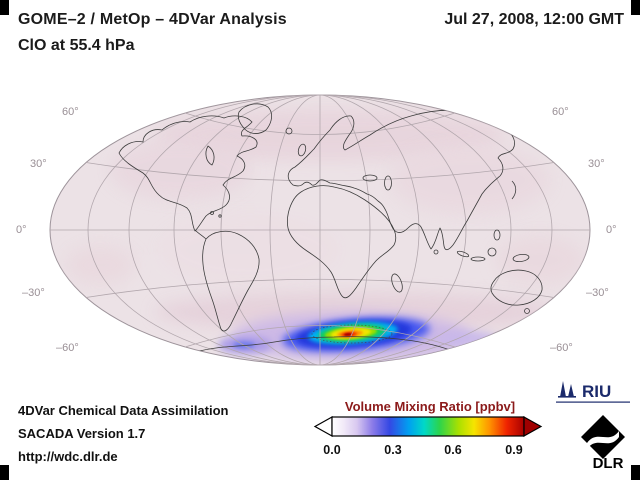 The height and width of the screenshot is (480, 640). Describe the element at coordinates (254, 118) in the screenshot. I see `coast-greenland` at that location.